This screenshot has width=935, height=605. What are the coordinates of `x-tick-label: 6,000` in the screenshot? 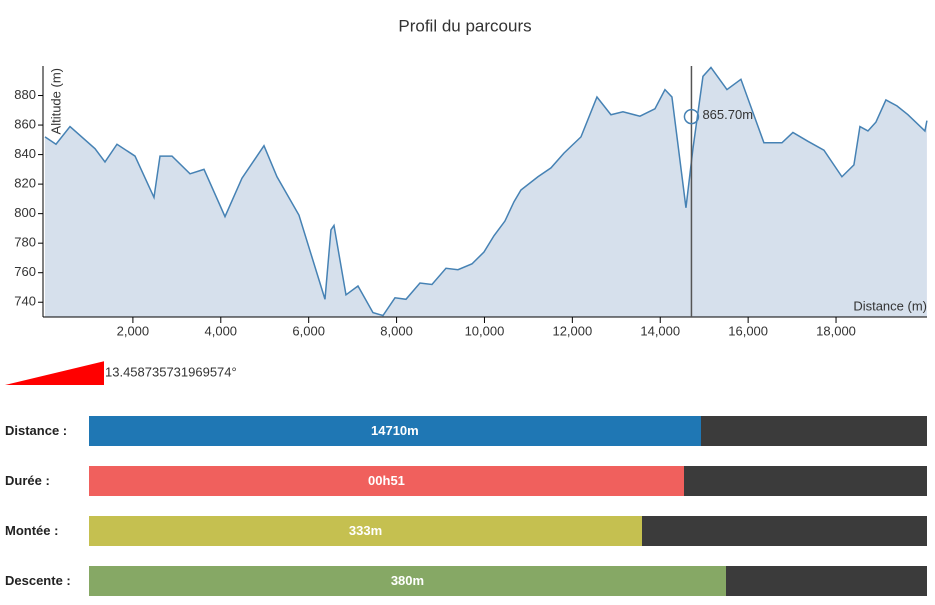 It's located at (308, 330).